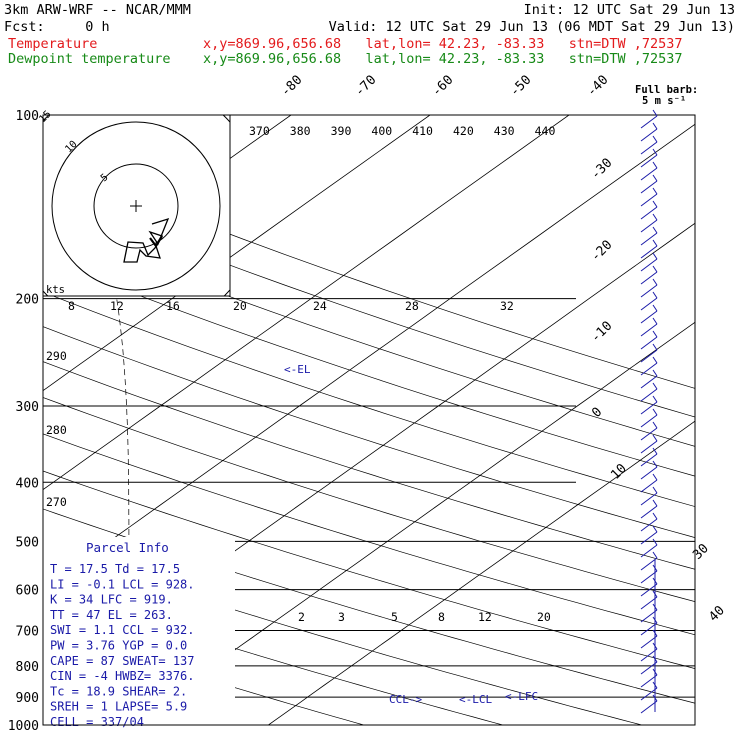  I want to click on parcel-info-row: CELL = 337/04, so click(97, 722).